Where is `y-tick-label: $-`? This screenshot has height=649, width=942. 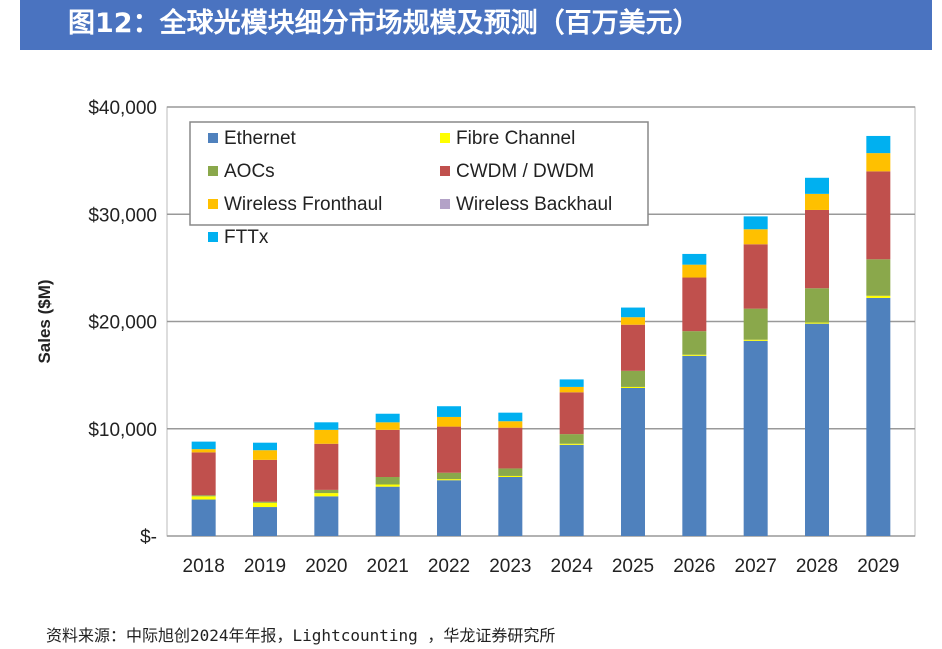 y-tick-label: $- is located at coordinates (148, 537).